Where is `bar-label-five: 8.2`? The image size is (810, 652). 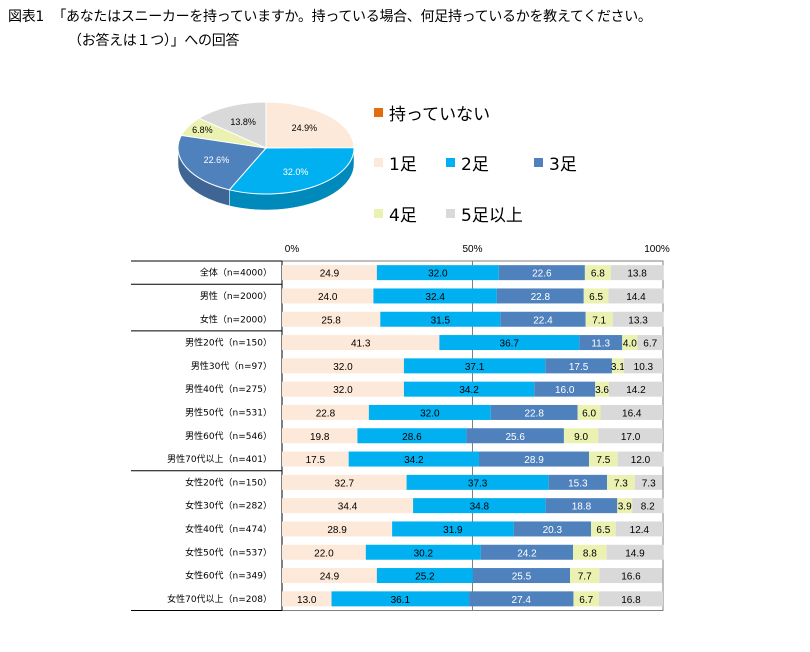 bar-label-five: 8.2 is located at coordinates (648, 507).